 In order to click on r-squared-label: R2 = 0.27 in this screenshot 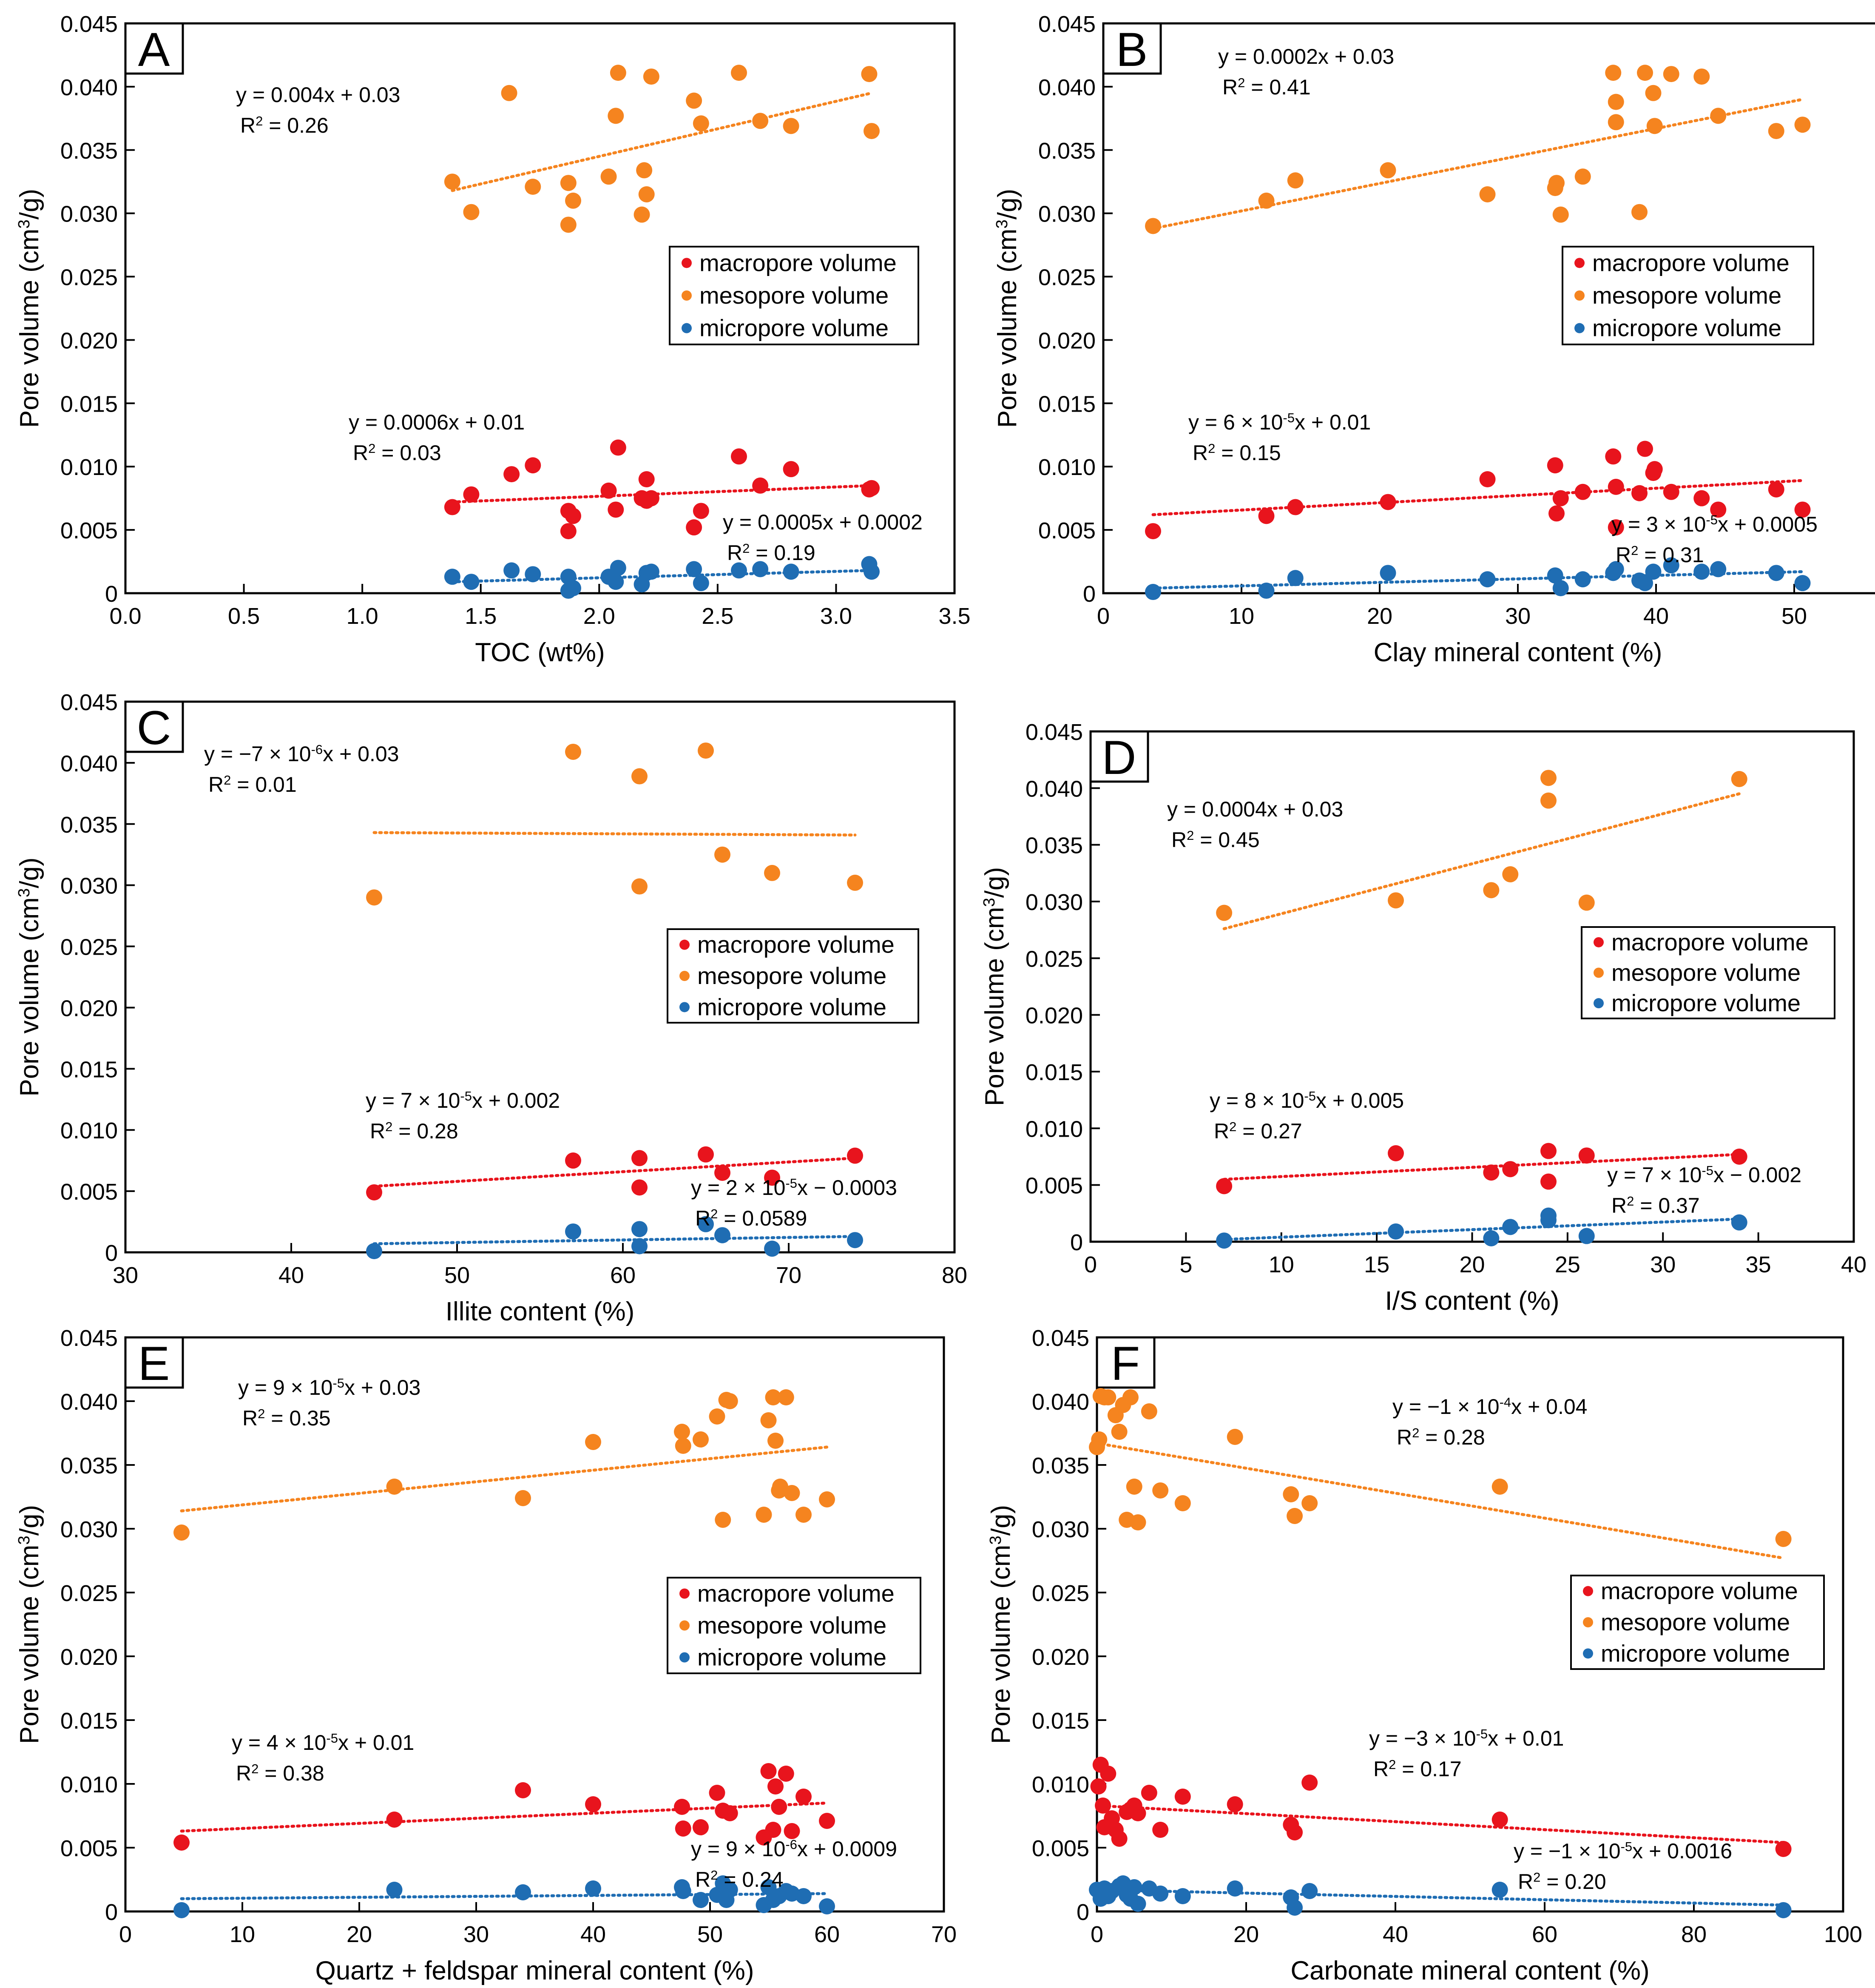, I will do `click(1258, 1131)`.